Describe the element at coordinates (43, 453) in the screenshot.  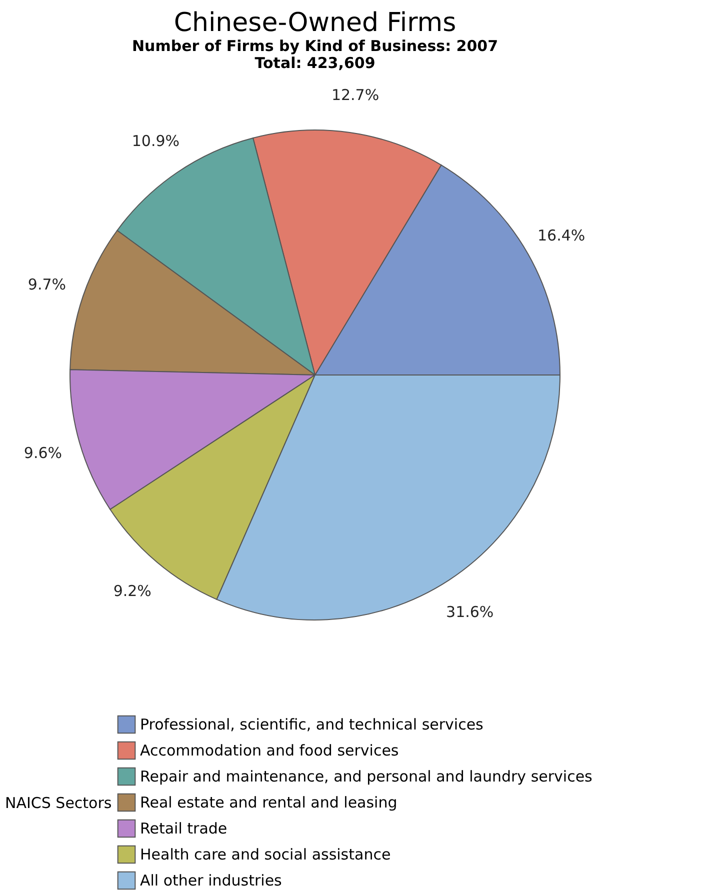
I see `data-label: 9.6%` at that location.